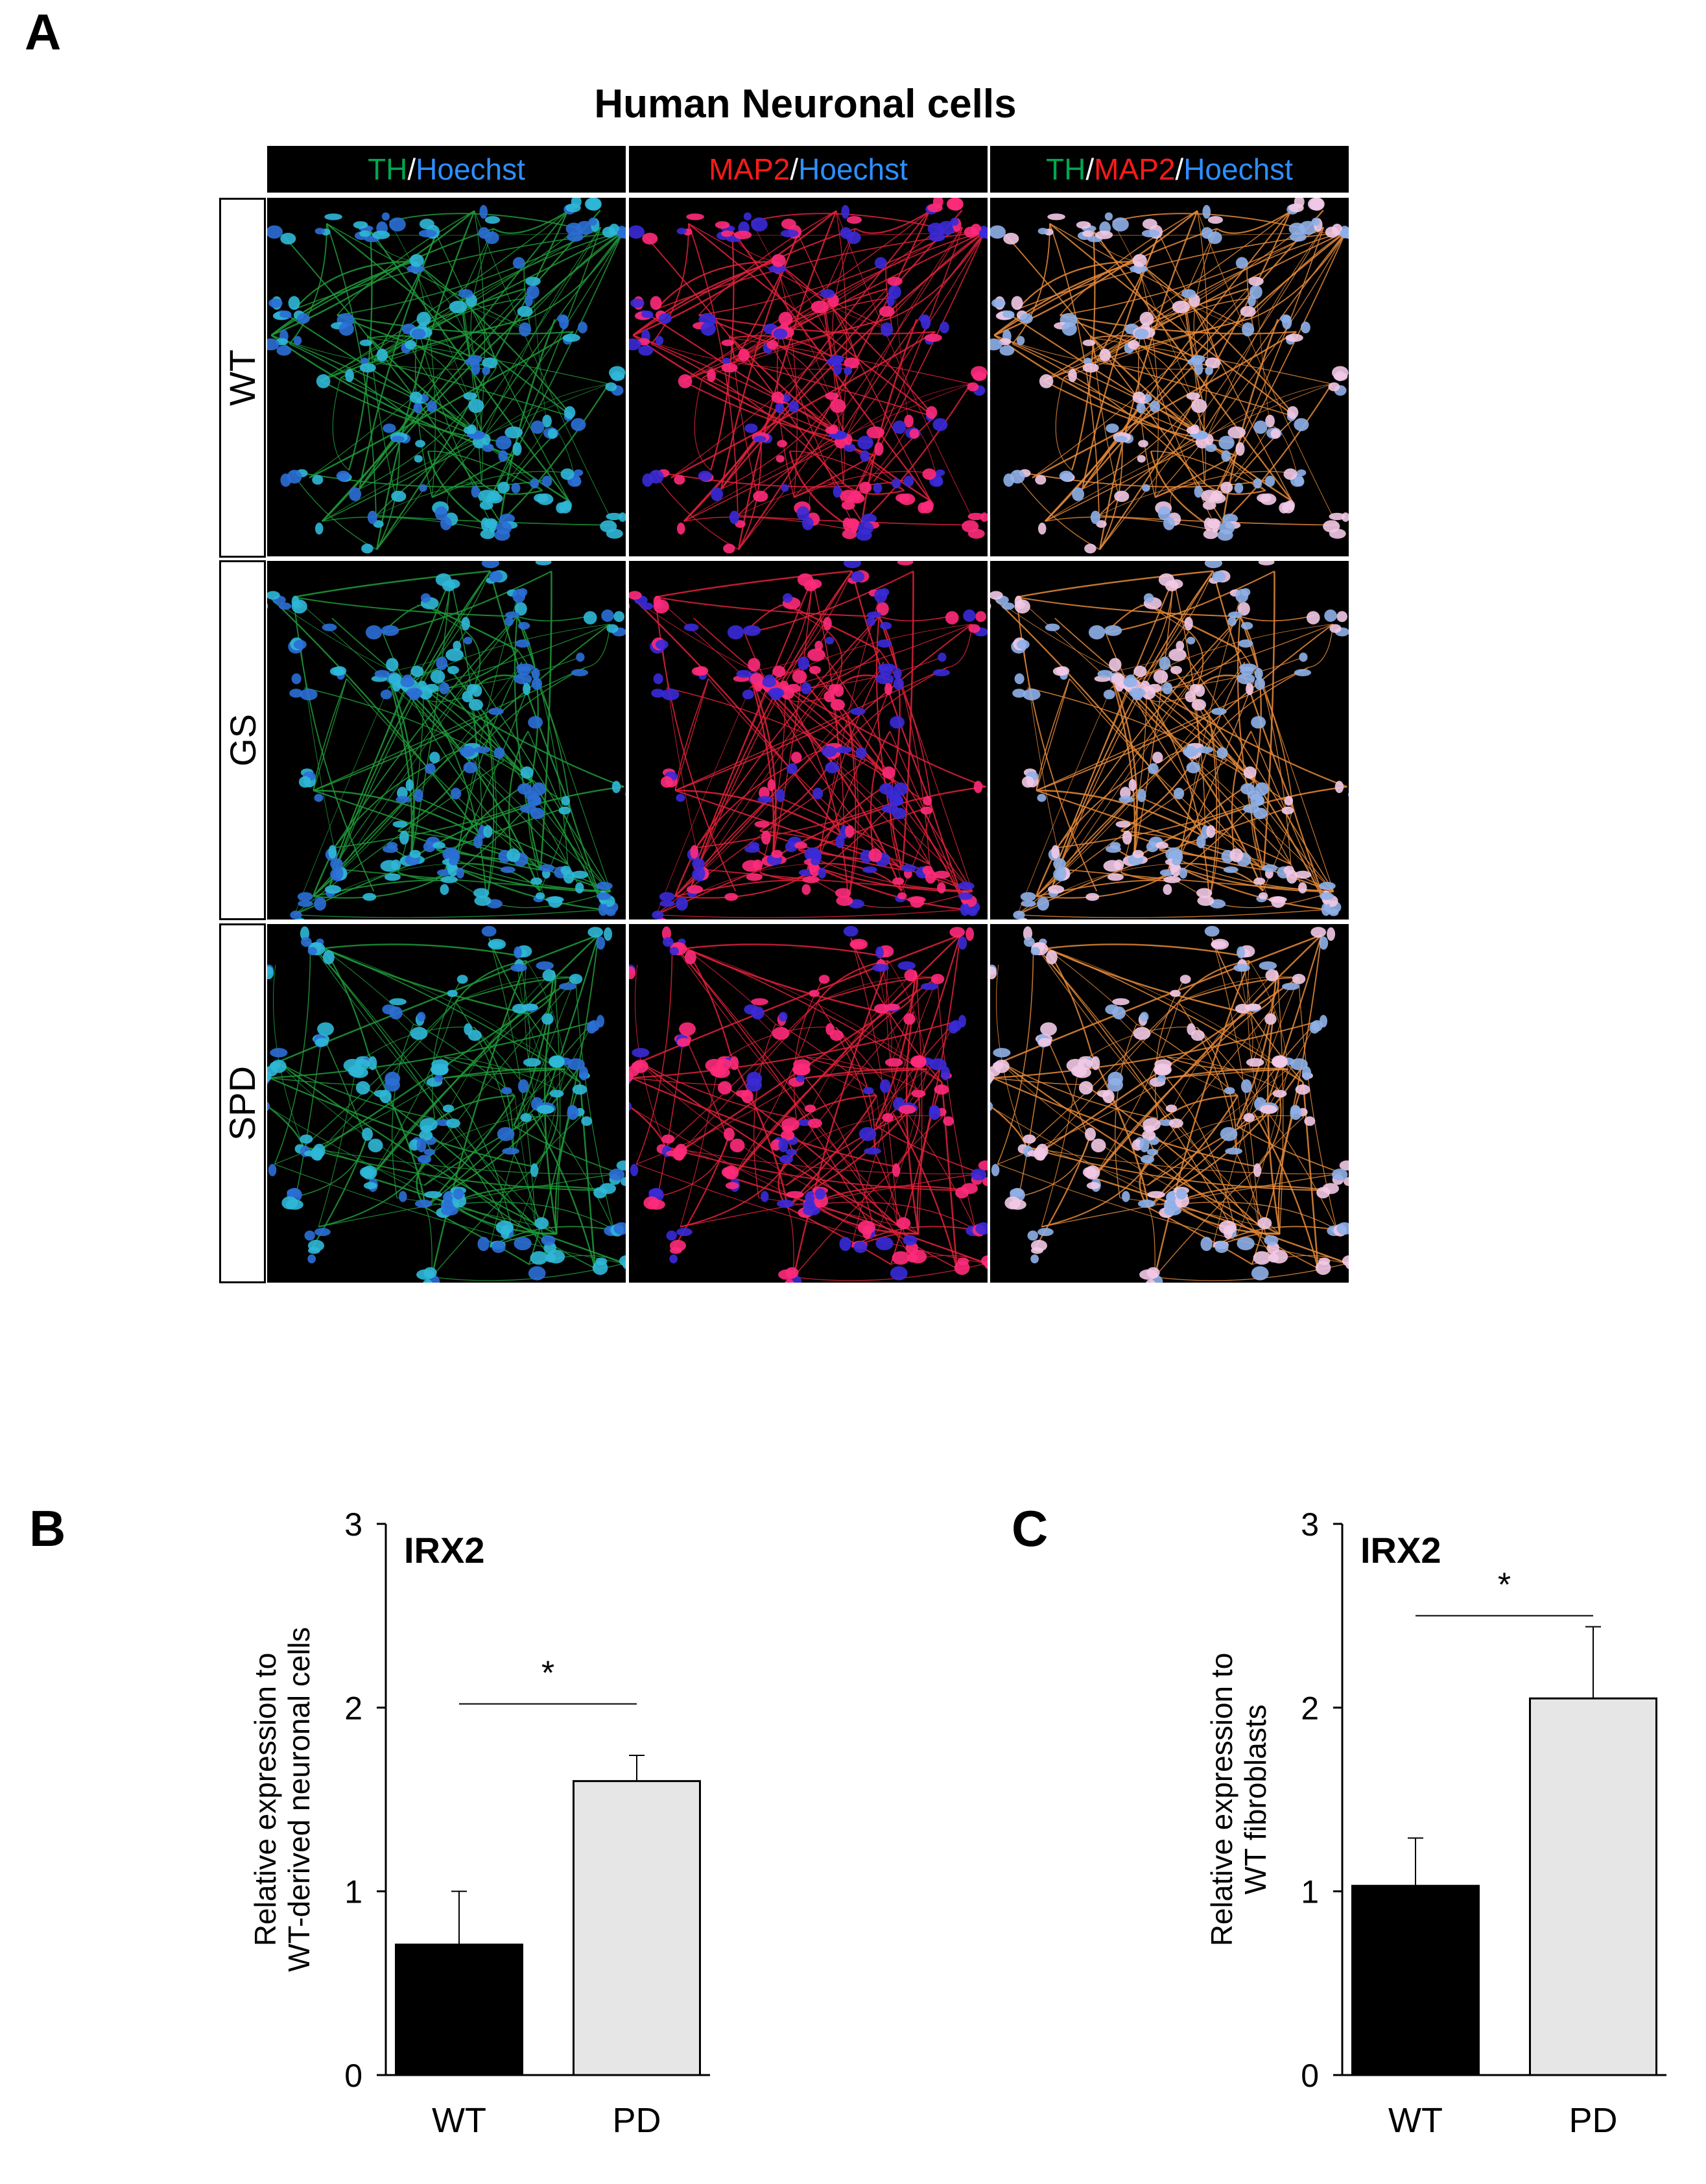  What do you see at coordinates (1030, 1529) in the screenshot?
I see `panel-letter-c: C` at bounding box center [1030, 1529].